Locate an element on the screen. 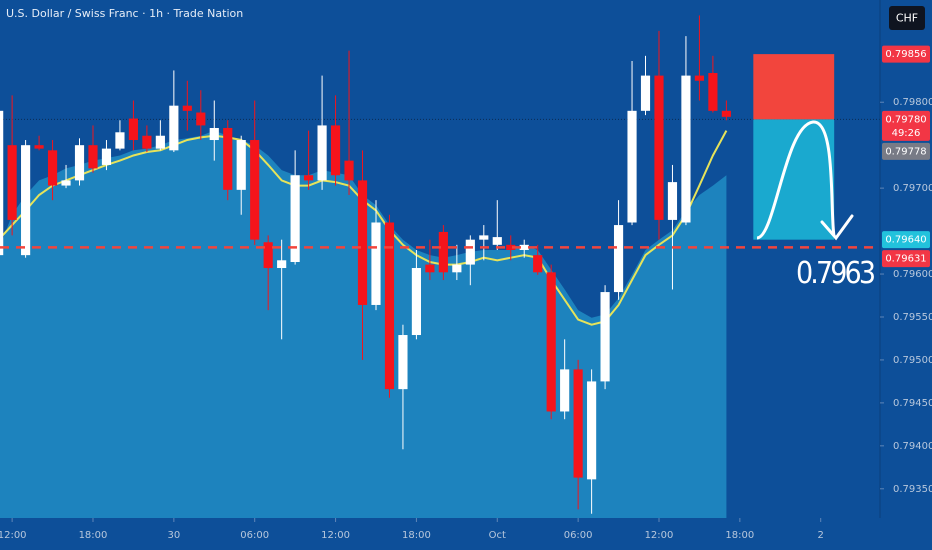 This screenshot has width=932, height=550. y-tick-label: 0.79550 is located at coordinates (912, 317).